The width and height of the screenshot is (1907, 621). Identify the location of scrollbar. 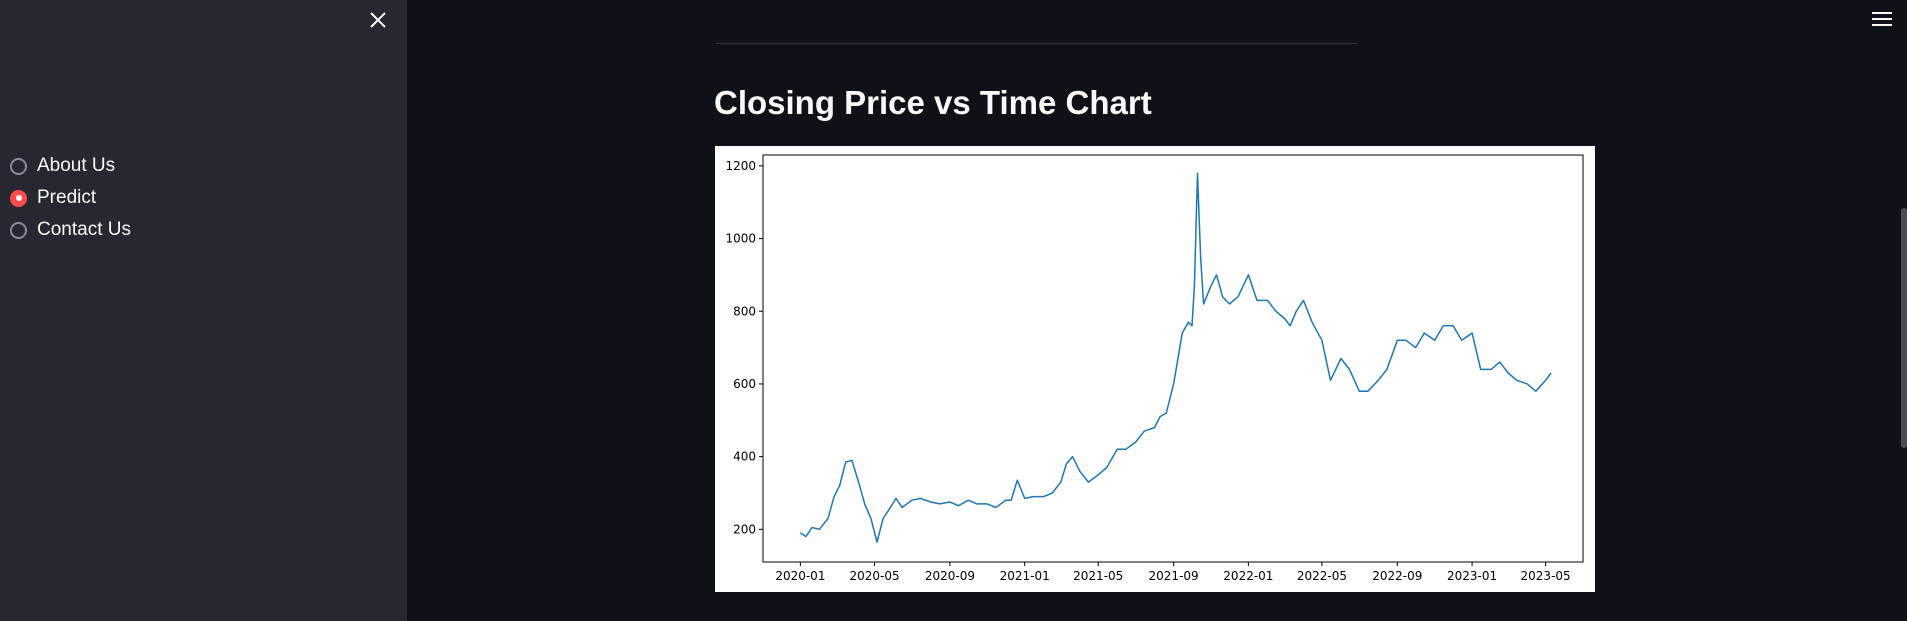
(1904, 328).